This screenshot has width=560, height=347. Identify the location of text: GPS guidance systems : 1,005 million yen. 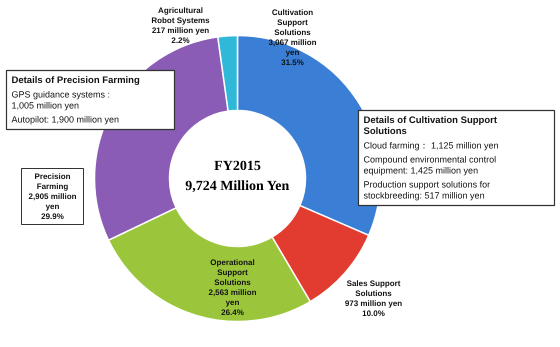
(61, 100).